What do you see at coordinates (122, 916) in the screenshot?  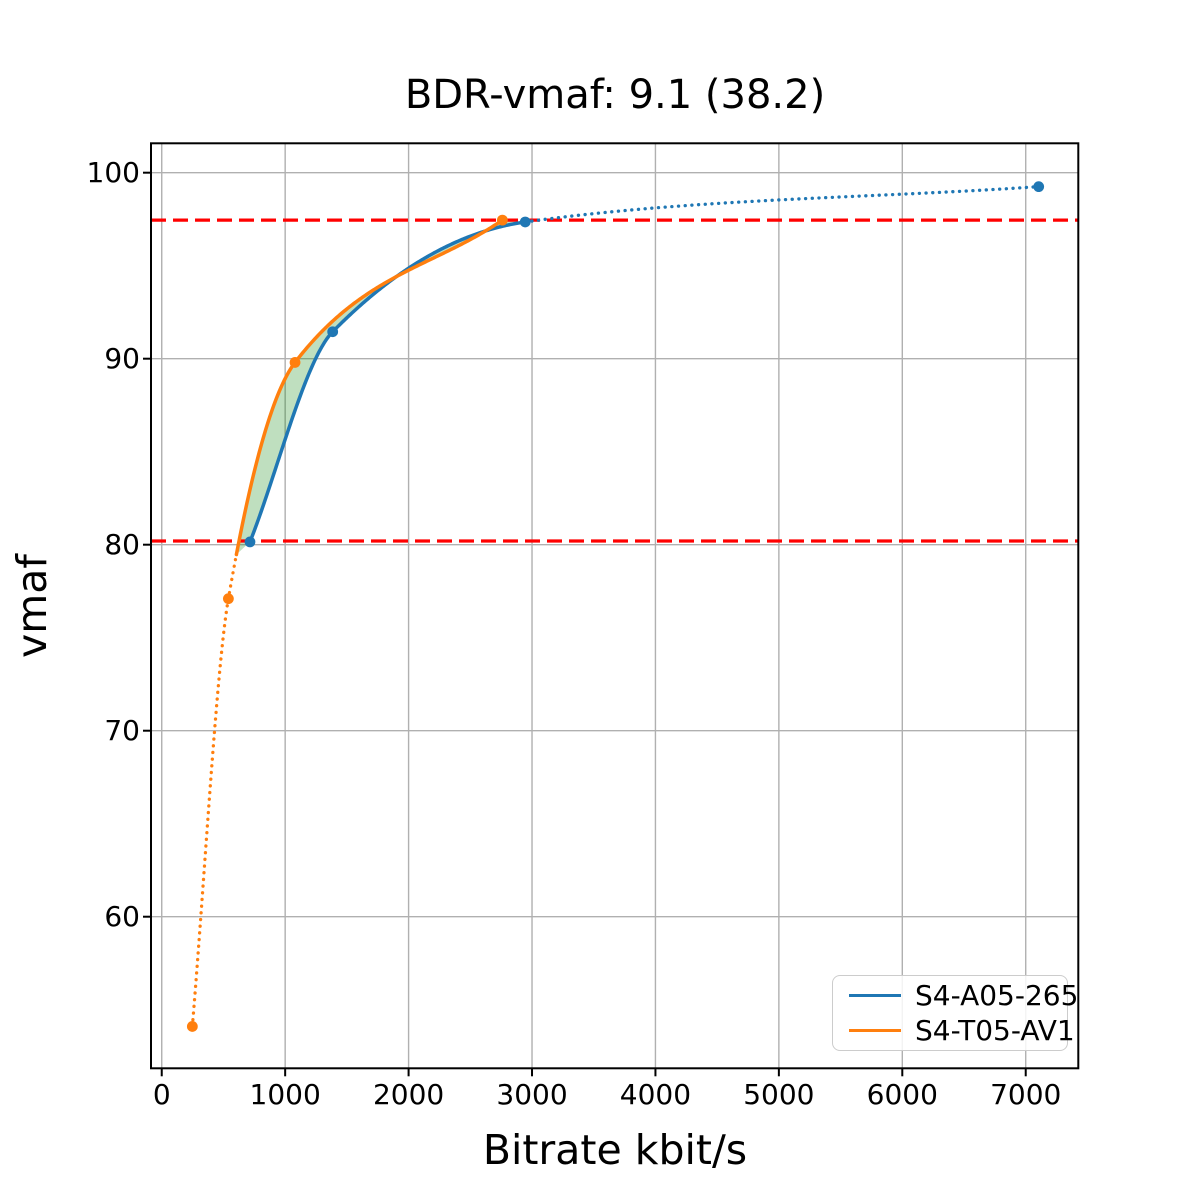 I see `y-tick-label-60: 60` at bounding box center [122, 916].